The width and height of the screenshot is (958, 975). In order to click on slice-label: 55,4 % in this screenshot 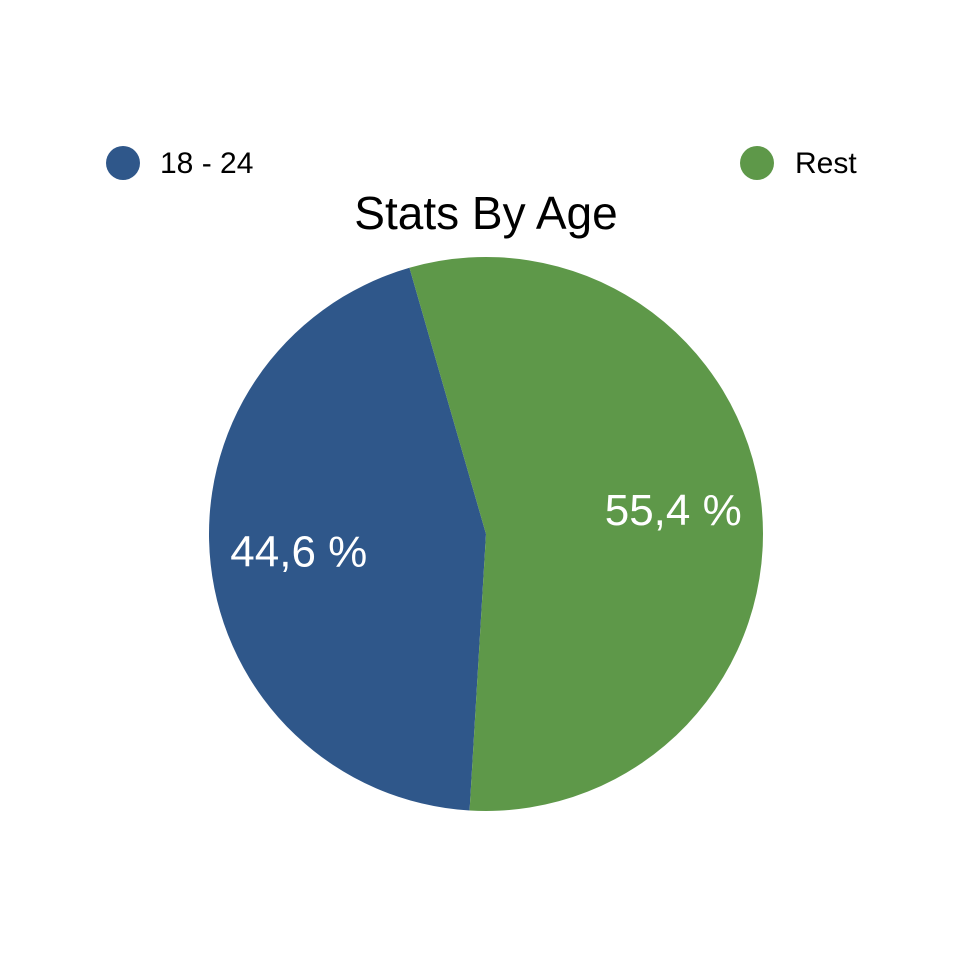, I will do `click(673, 510)`.